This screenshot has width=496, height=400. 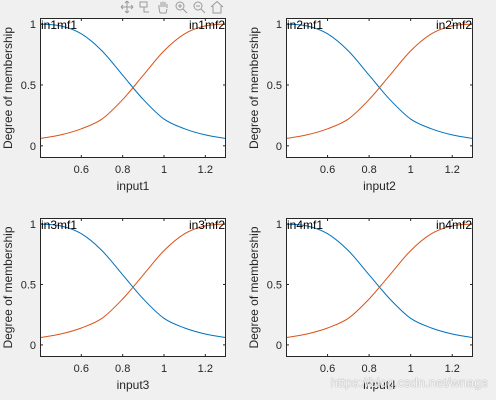 I want to click on figure-toolbar, so click(x=172, y=7).